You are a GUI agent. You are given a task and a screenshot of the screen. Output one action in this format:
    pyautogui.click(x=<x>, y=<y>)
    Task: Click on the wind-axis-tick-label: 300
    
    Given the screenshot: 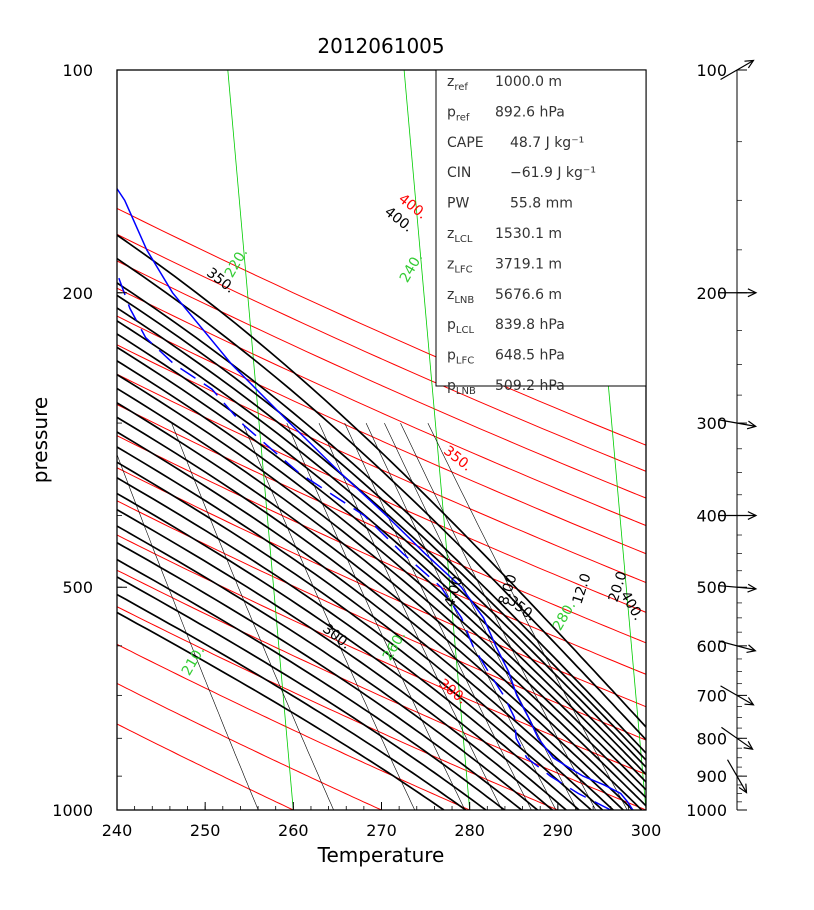 What is the action you would take?
    pyautogui.click(x=711, y=423)
    